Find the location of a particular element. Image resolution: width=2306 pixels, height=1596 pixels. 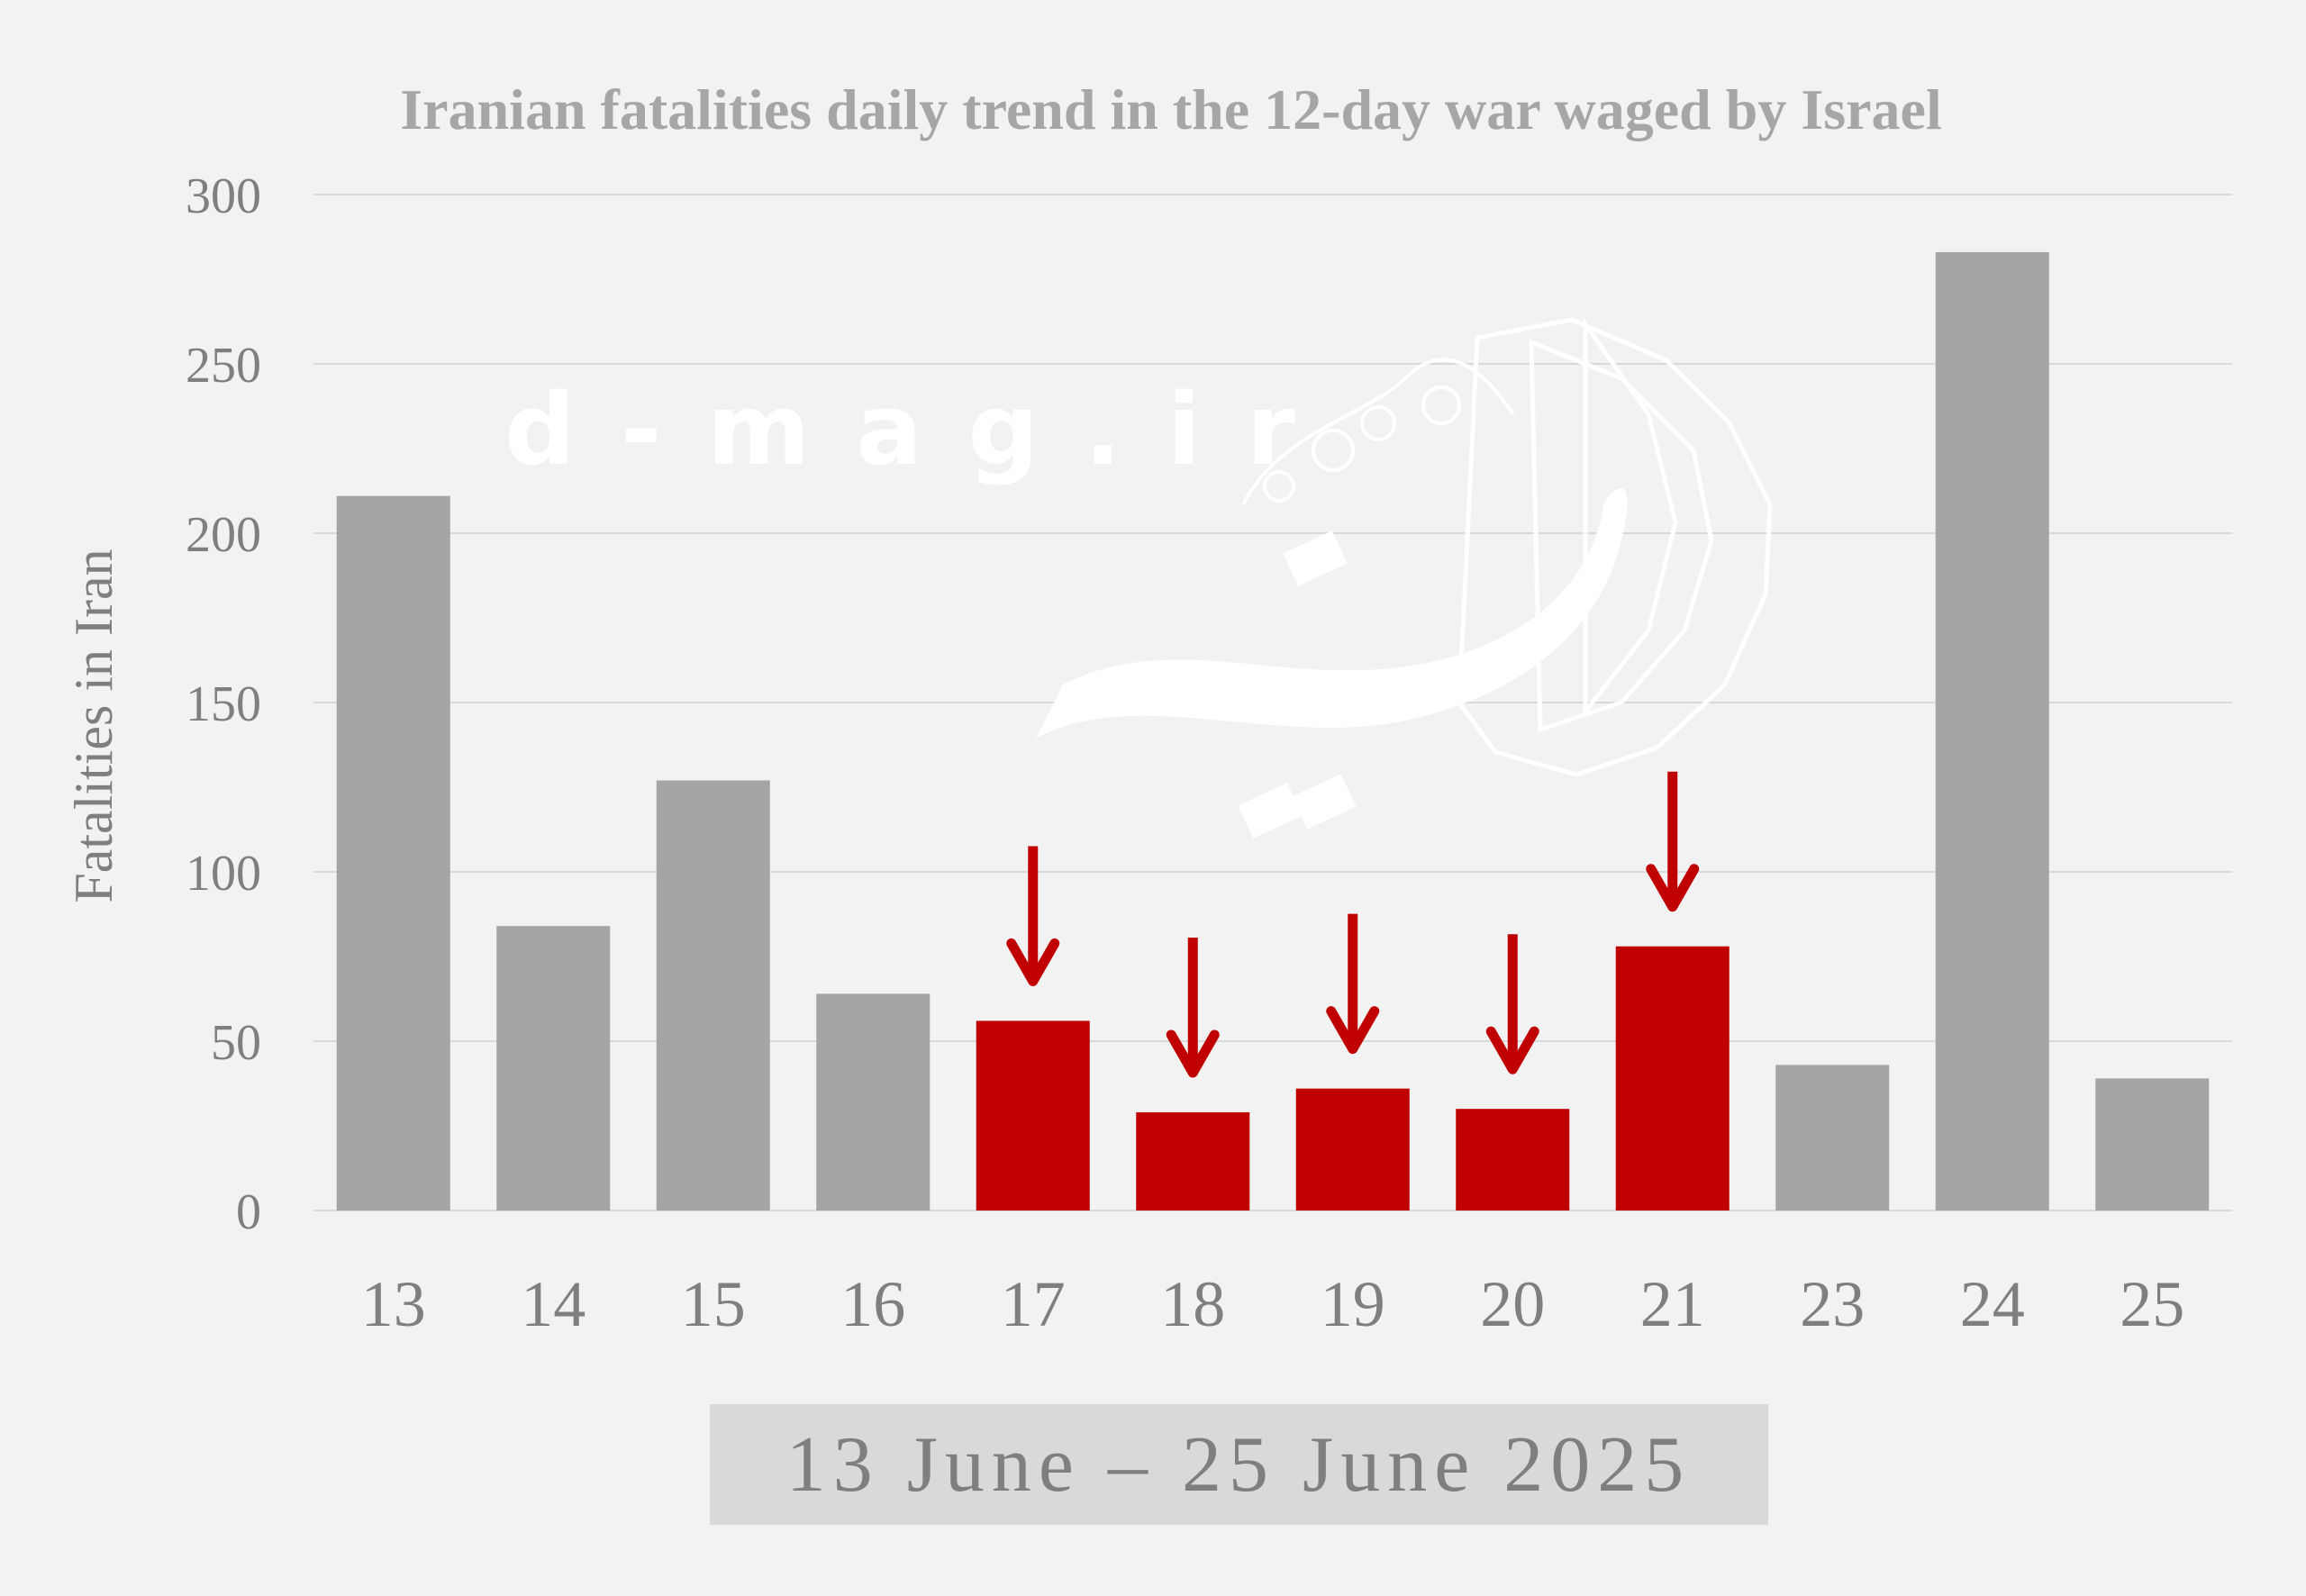

x-tick-label: 17 is located at coordinates (1033, 1304).